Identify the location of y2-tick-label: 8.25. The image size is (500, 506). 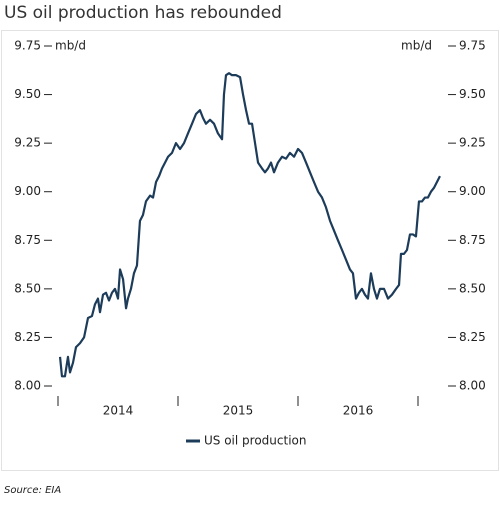
(472, 337).